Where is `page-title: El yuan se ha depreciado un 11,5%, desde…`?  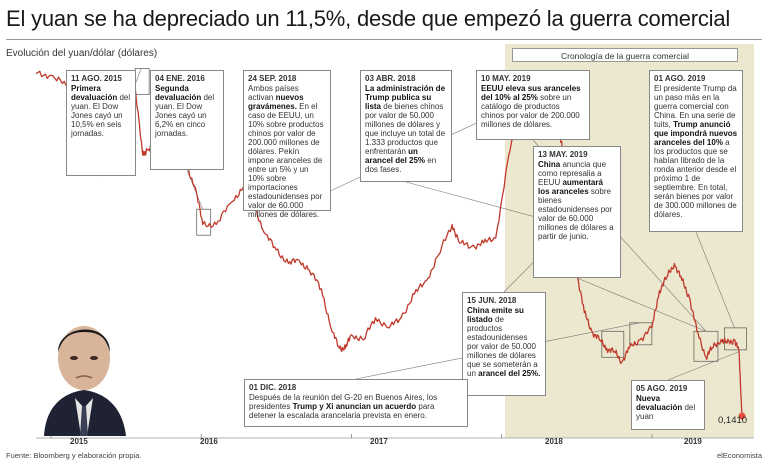
page-title: El yuan se ha depreciado un 11,5%, desde… is located at coordinates (368, 18).